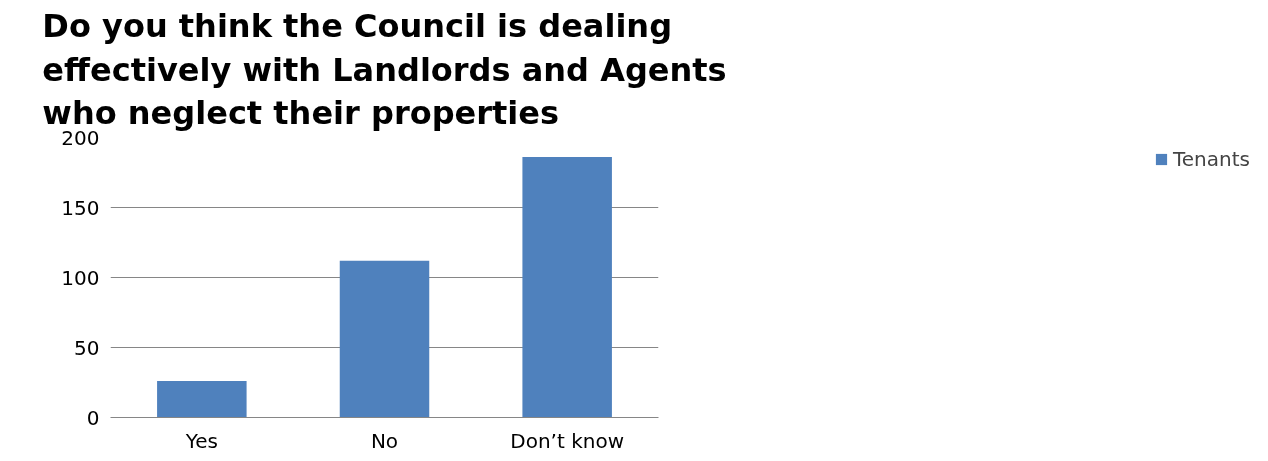 Image resolution: width=1268 pixels, height=461 pixels. I want to click on y-tick-label: 50, so click(87, 347).